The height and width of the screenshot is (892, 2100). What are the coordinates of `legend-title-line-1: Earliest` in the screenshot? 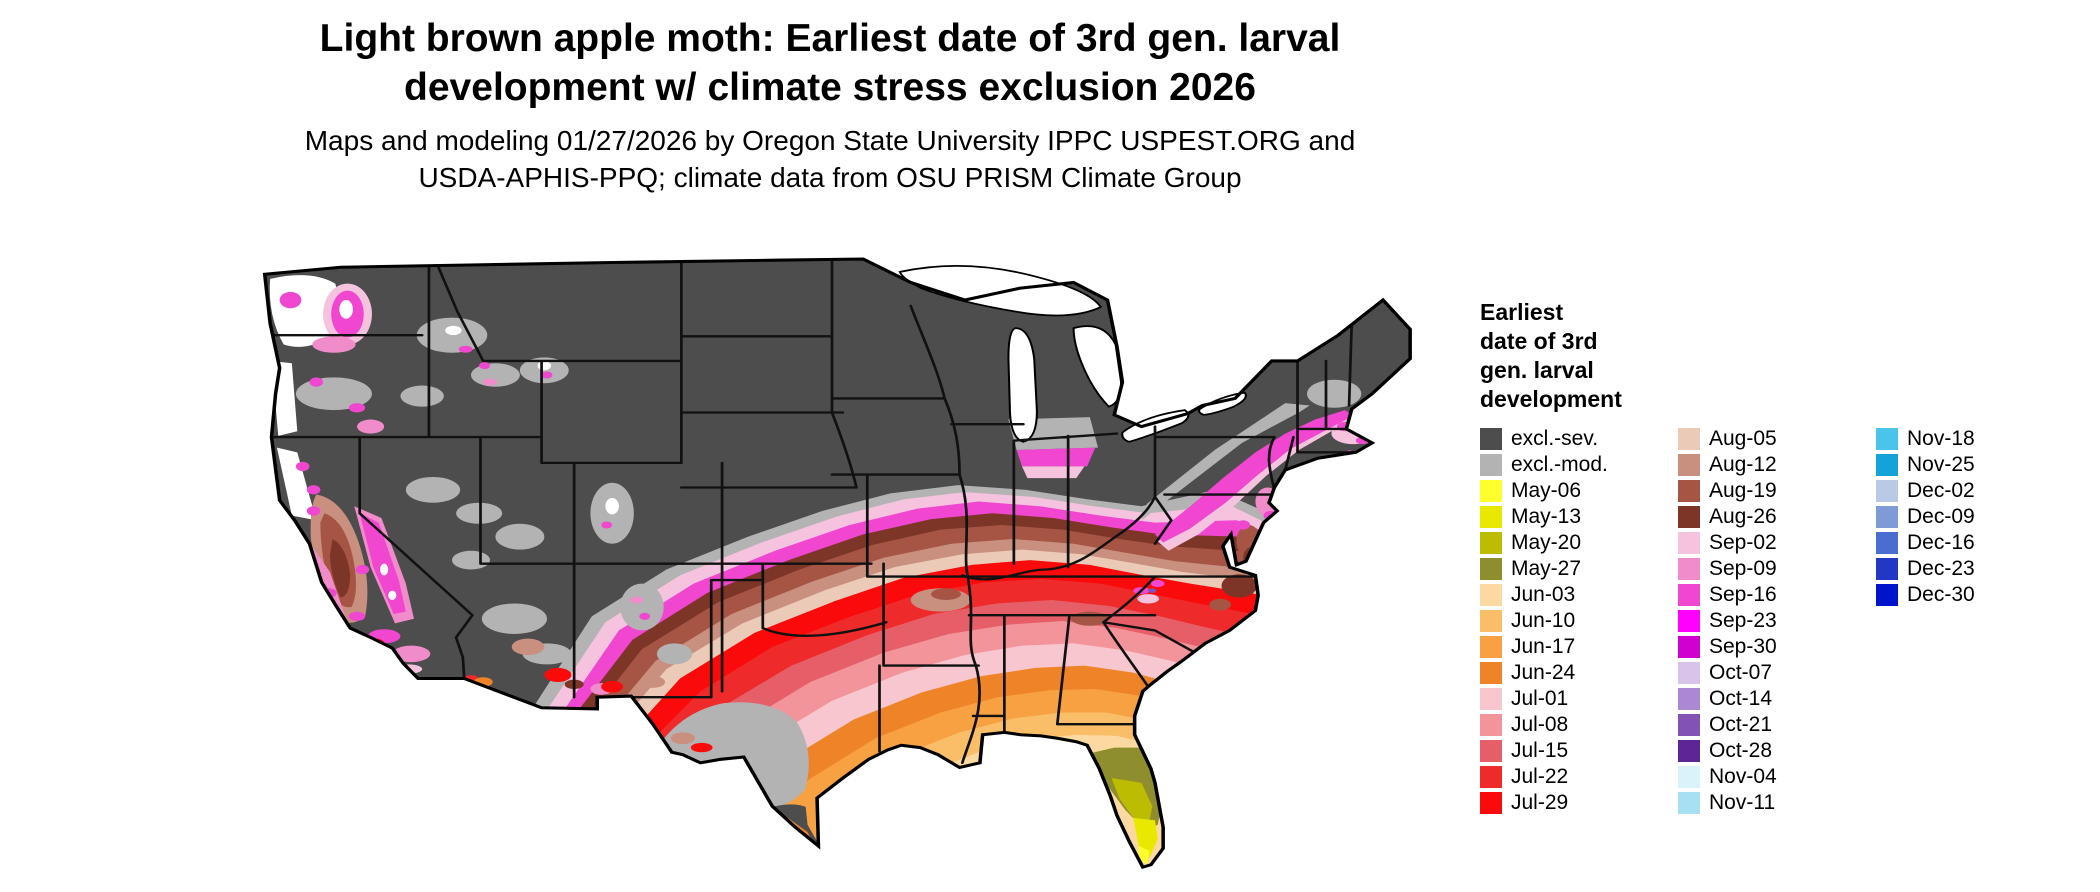 It's located at (1522, 312).